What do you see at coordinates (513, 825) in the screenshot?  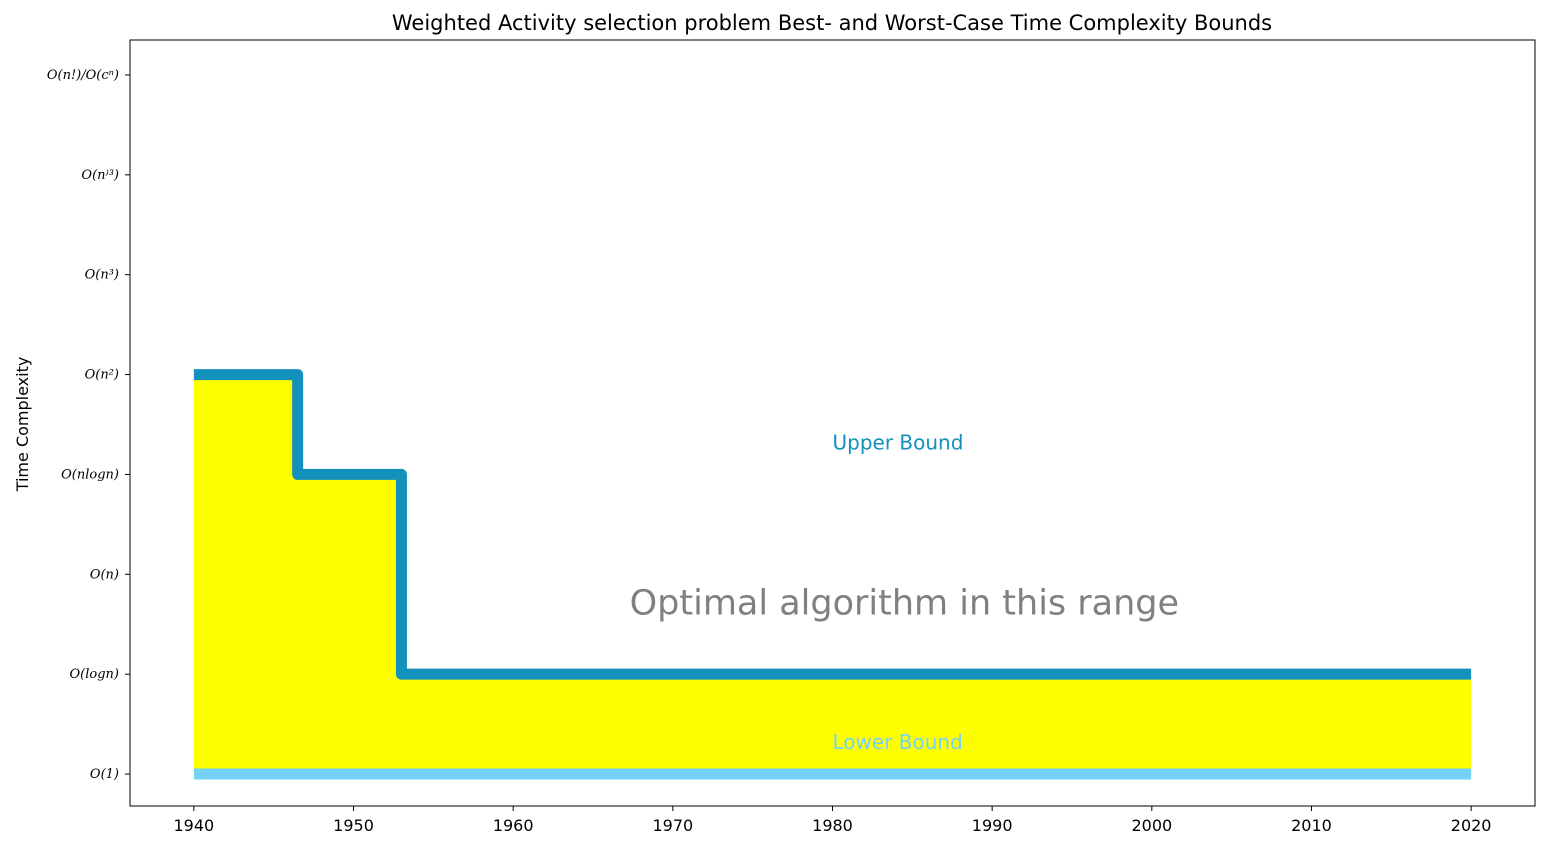 I see `x-tick-label: 1960` at bounding box center [513, 825].